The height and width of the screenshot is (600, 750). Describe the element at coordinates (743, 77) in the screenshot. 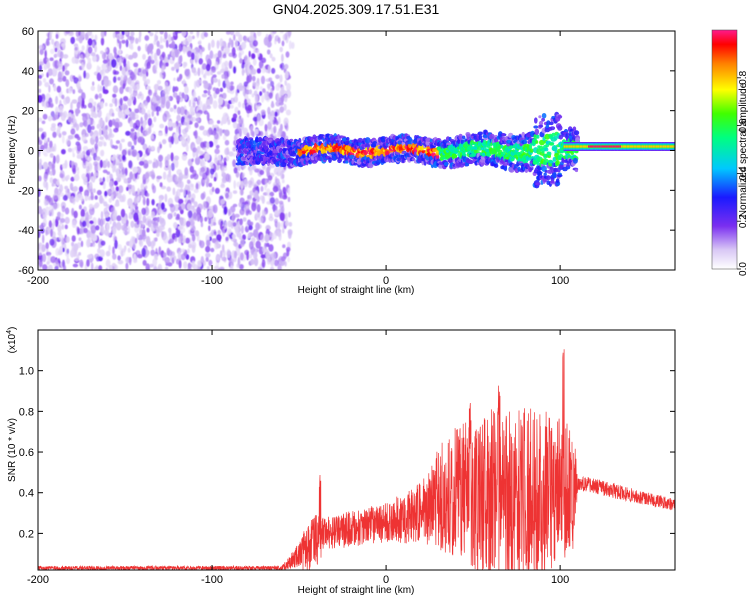

I see `colorbar-tick-label: 0.8` at that location.